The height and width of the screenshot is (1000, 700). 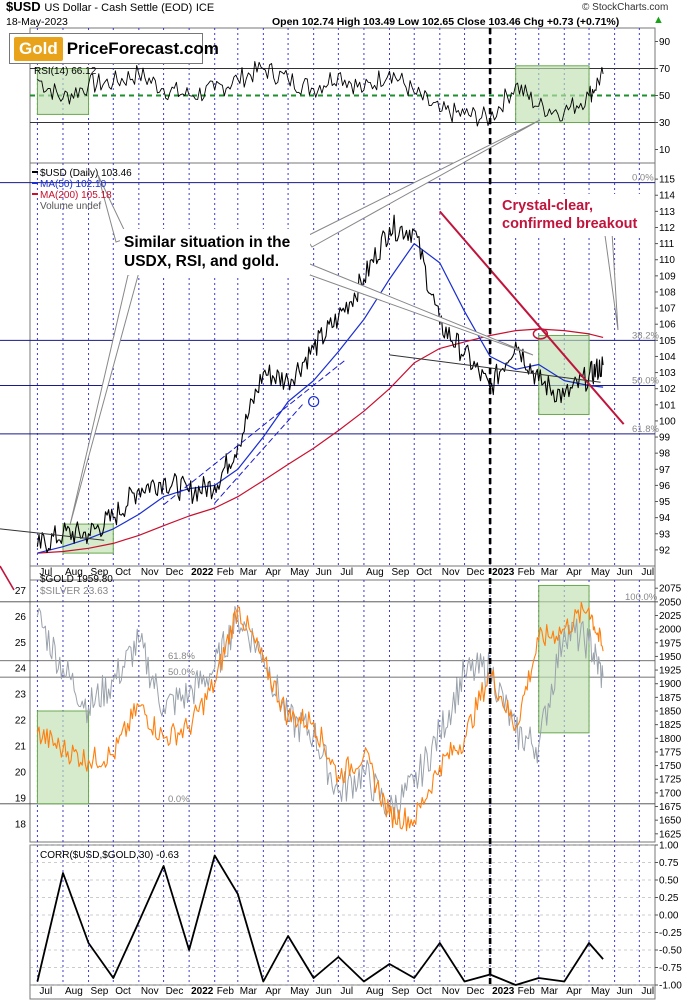 I want to click on usd-fib-label: 50.0%, so click(x=645, y=380).